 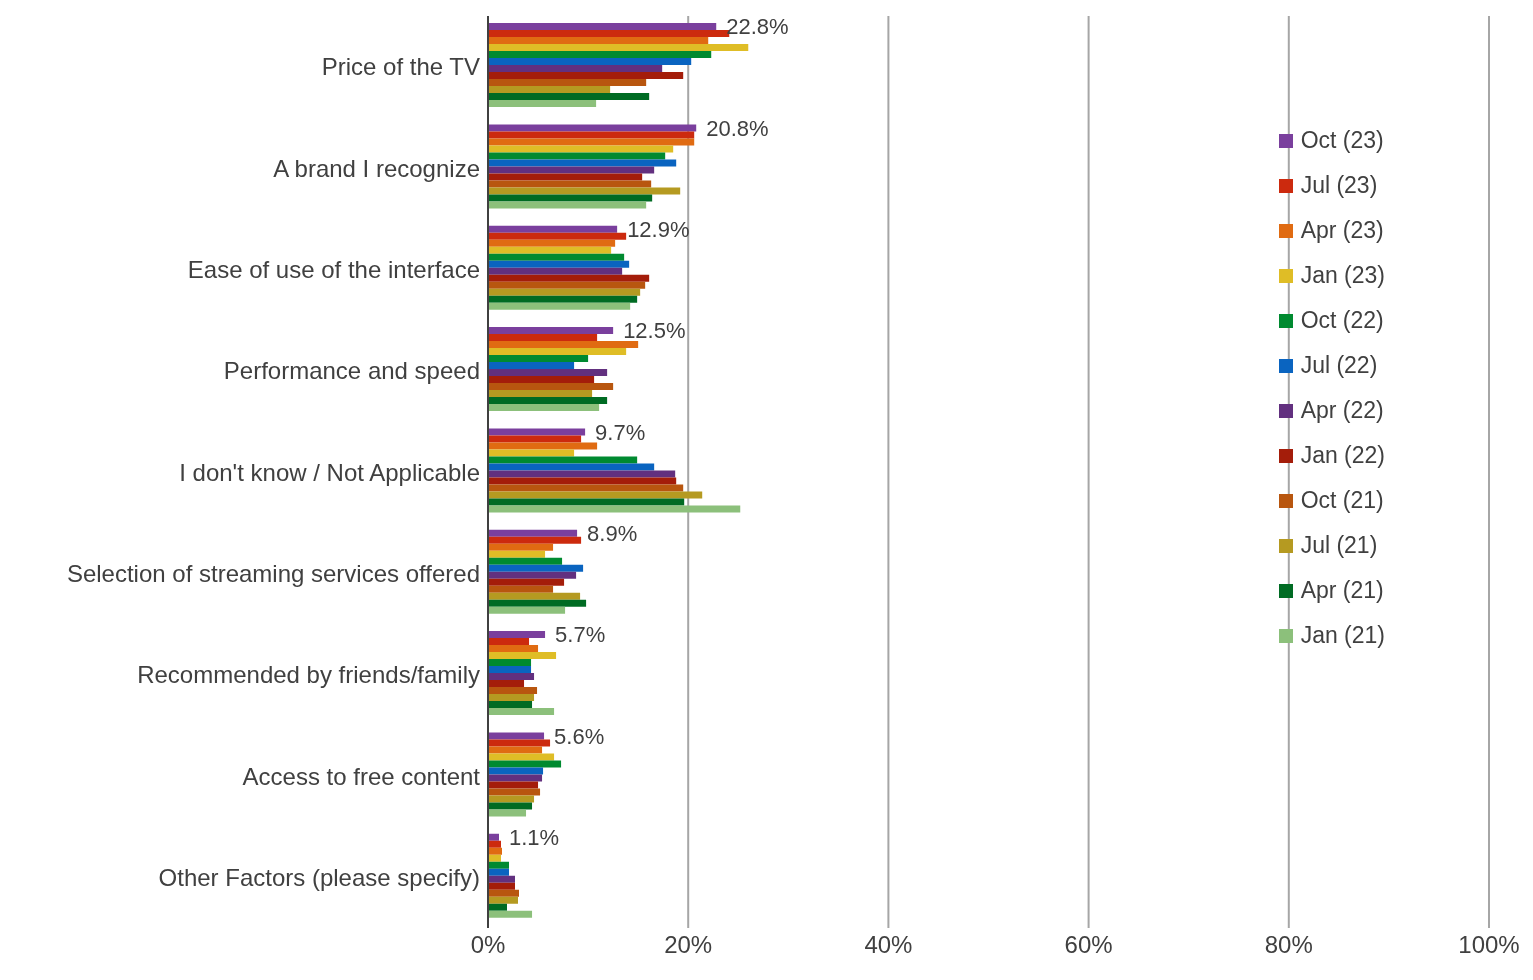 I want to click on y-tick-label: Access to free content, so click(x=361, y=776).